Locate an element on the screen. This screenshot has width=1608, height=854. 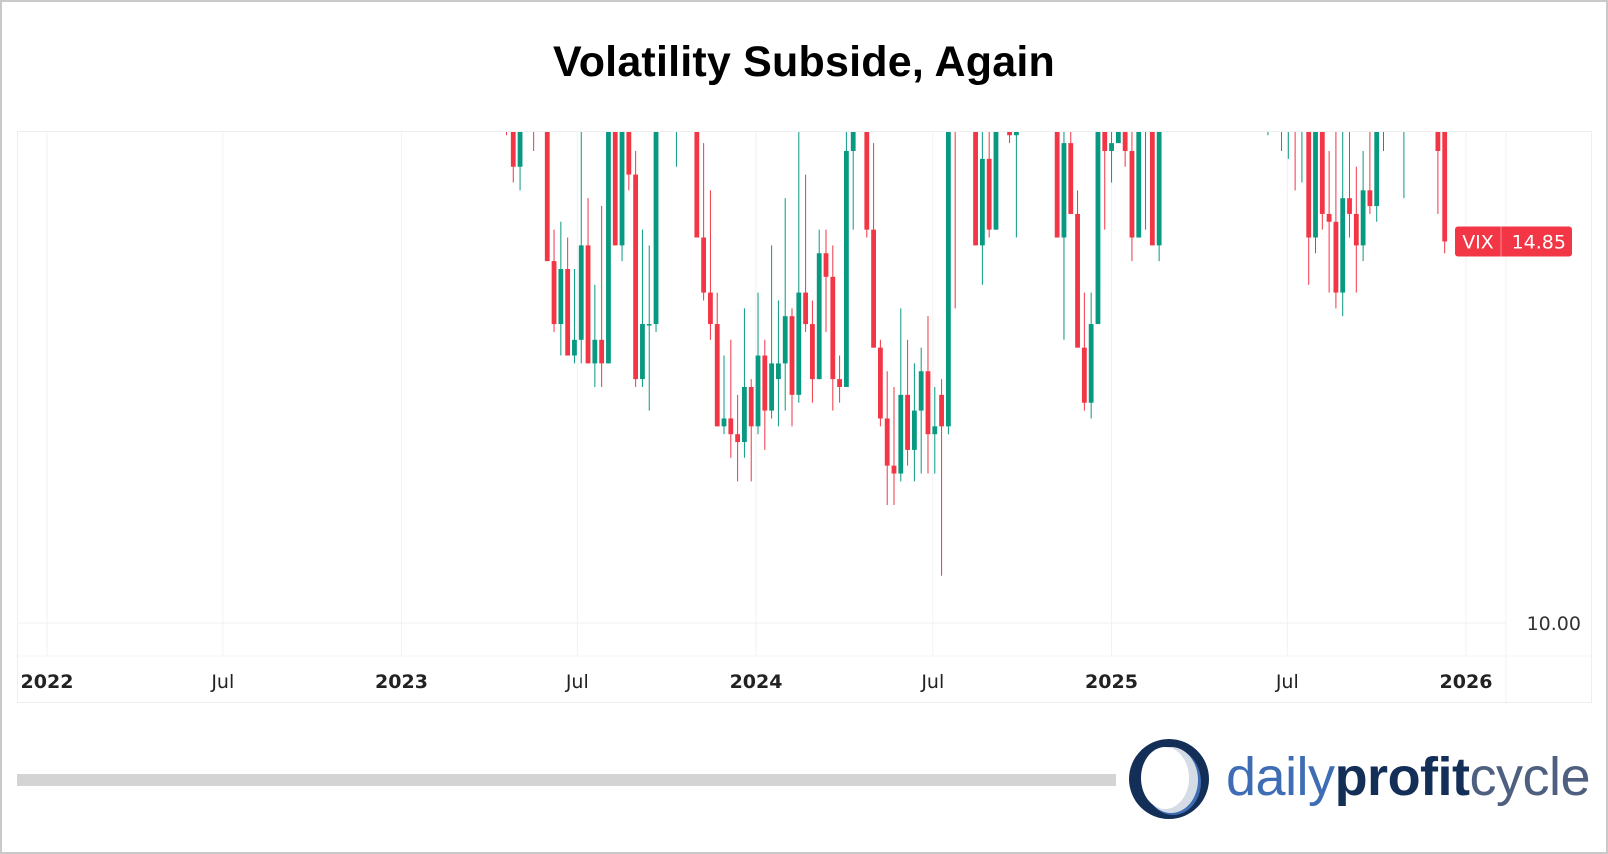
chart-title: Volatility Subside, Again is located at coordinates (804, 62).